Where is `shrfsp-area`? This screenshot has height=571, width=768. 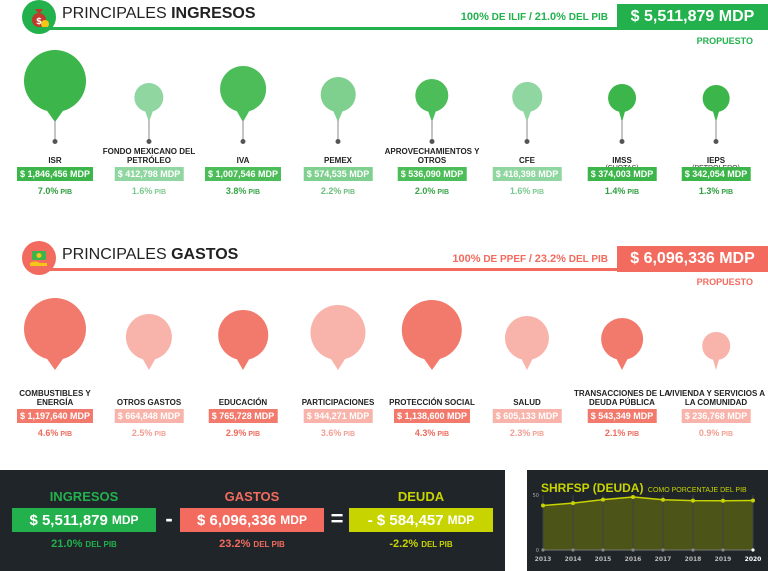 shrfsp-area is located at coordinates (648, 523).